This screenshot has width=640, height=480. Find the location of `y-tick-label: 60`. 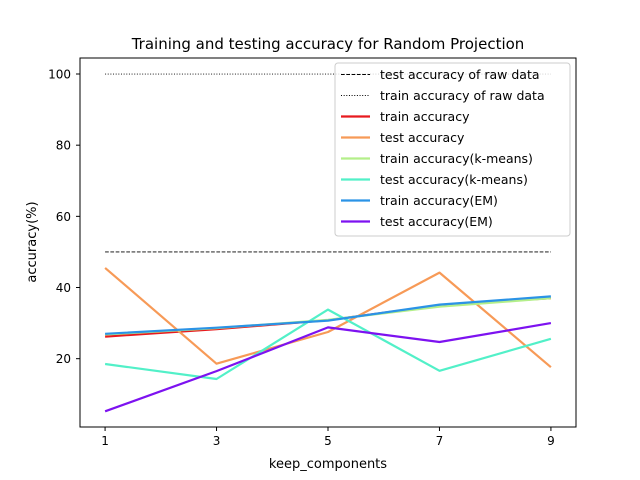

y-tick-label: 60 is located at coordinates (63, 217).